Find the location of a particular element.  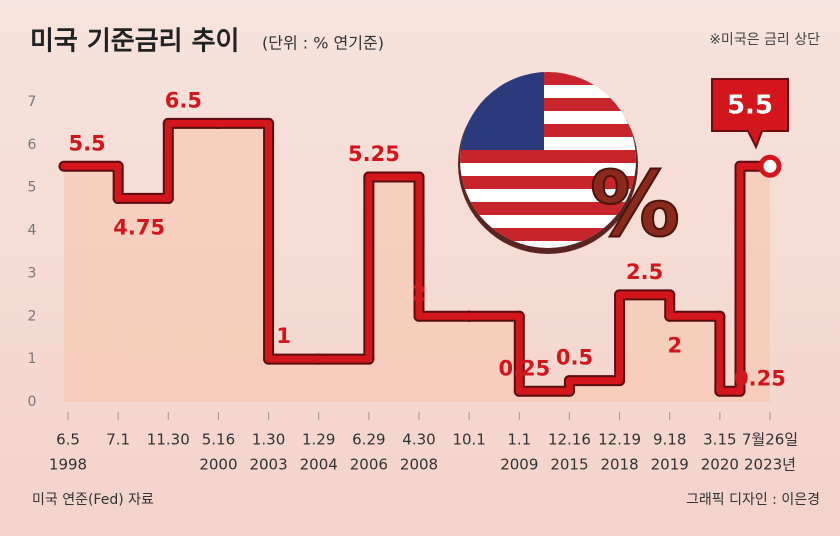

x-tick-label: 11.30 is located at coordinates (168, 440).